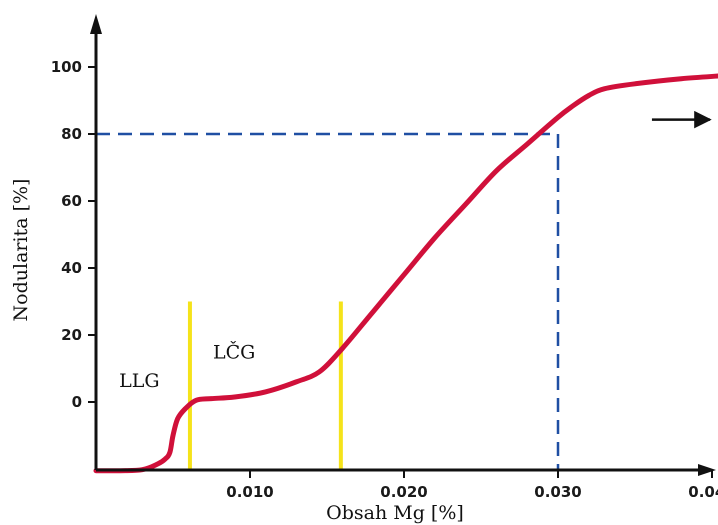  I want to click on y-tick-label: 20, so click(71, 335).